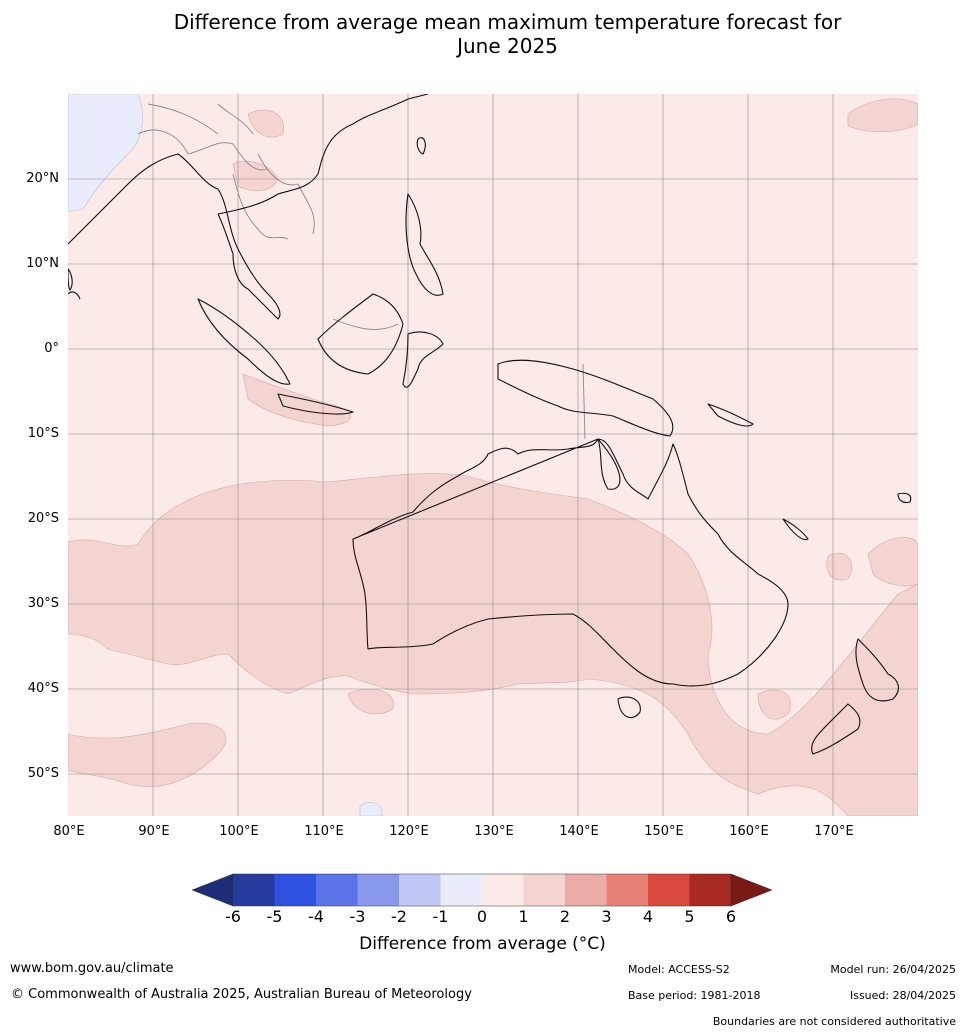 The width and height of the screenshot is (965, 1035). What do you see at coordinates (423, 359) in the screenshot?
I see `coast-sulawesi` at bounding box center [423, 359].